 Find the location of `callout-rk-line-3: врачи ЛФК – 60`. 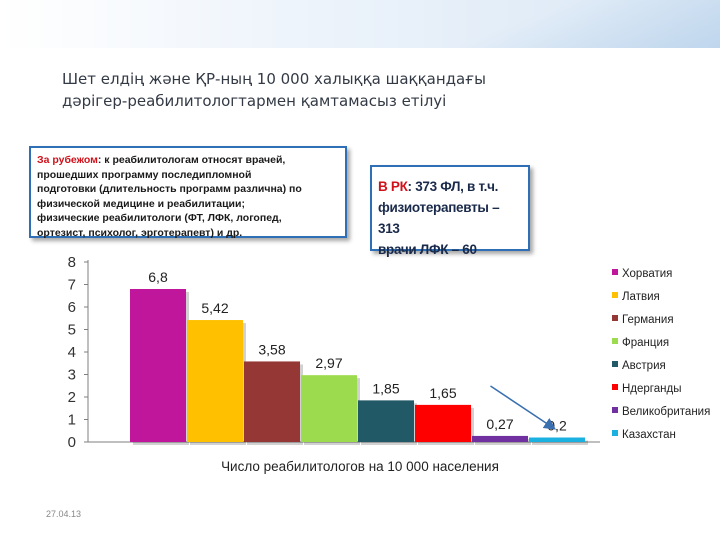

callout-rk-line-3: врачи ЛФК – 60 is located at coordinates (427, 249).